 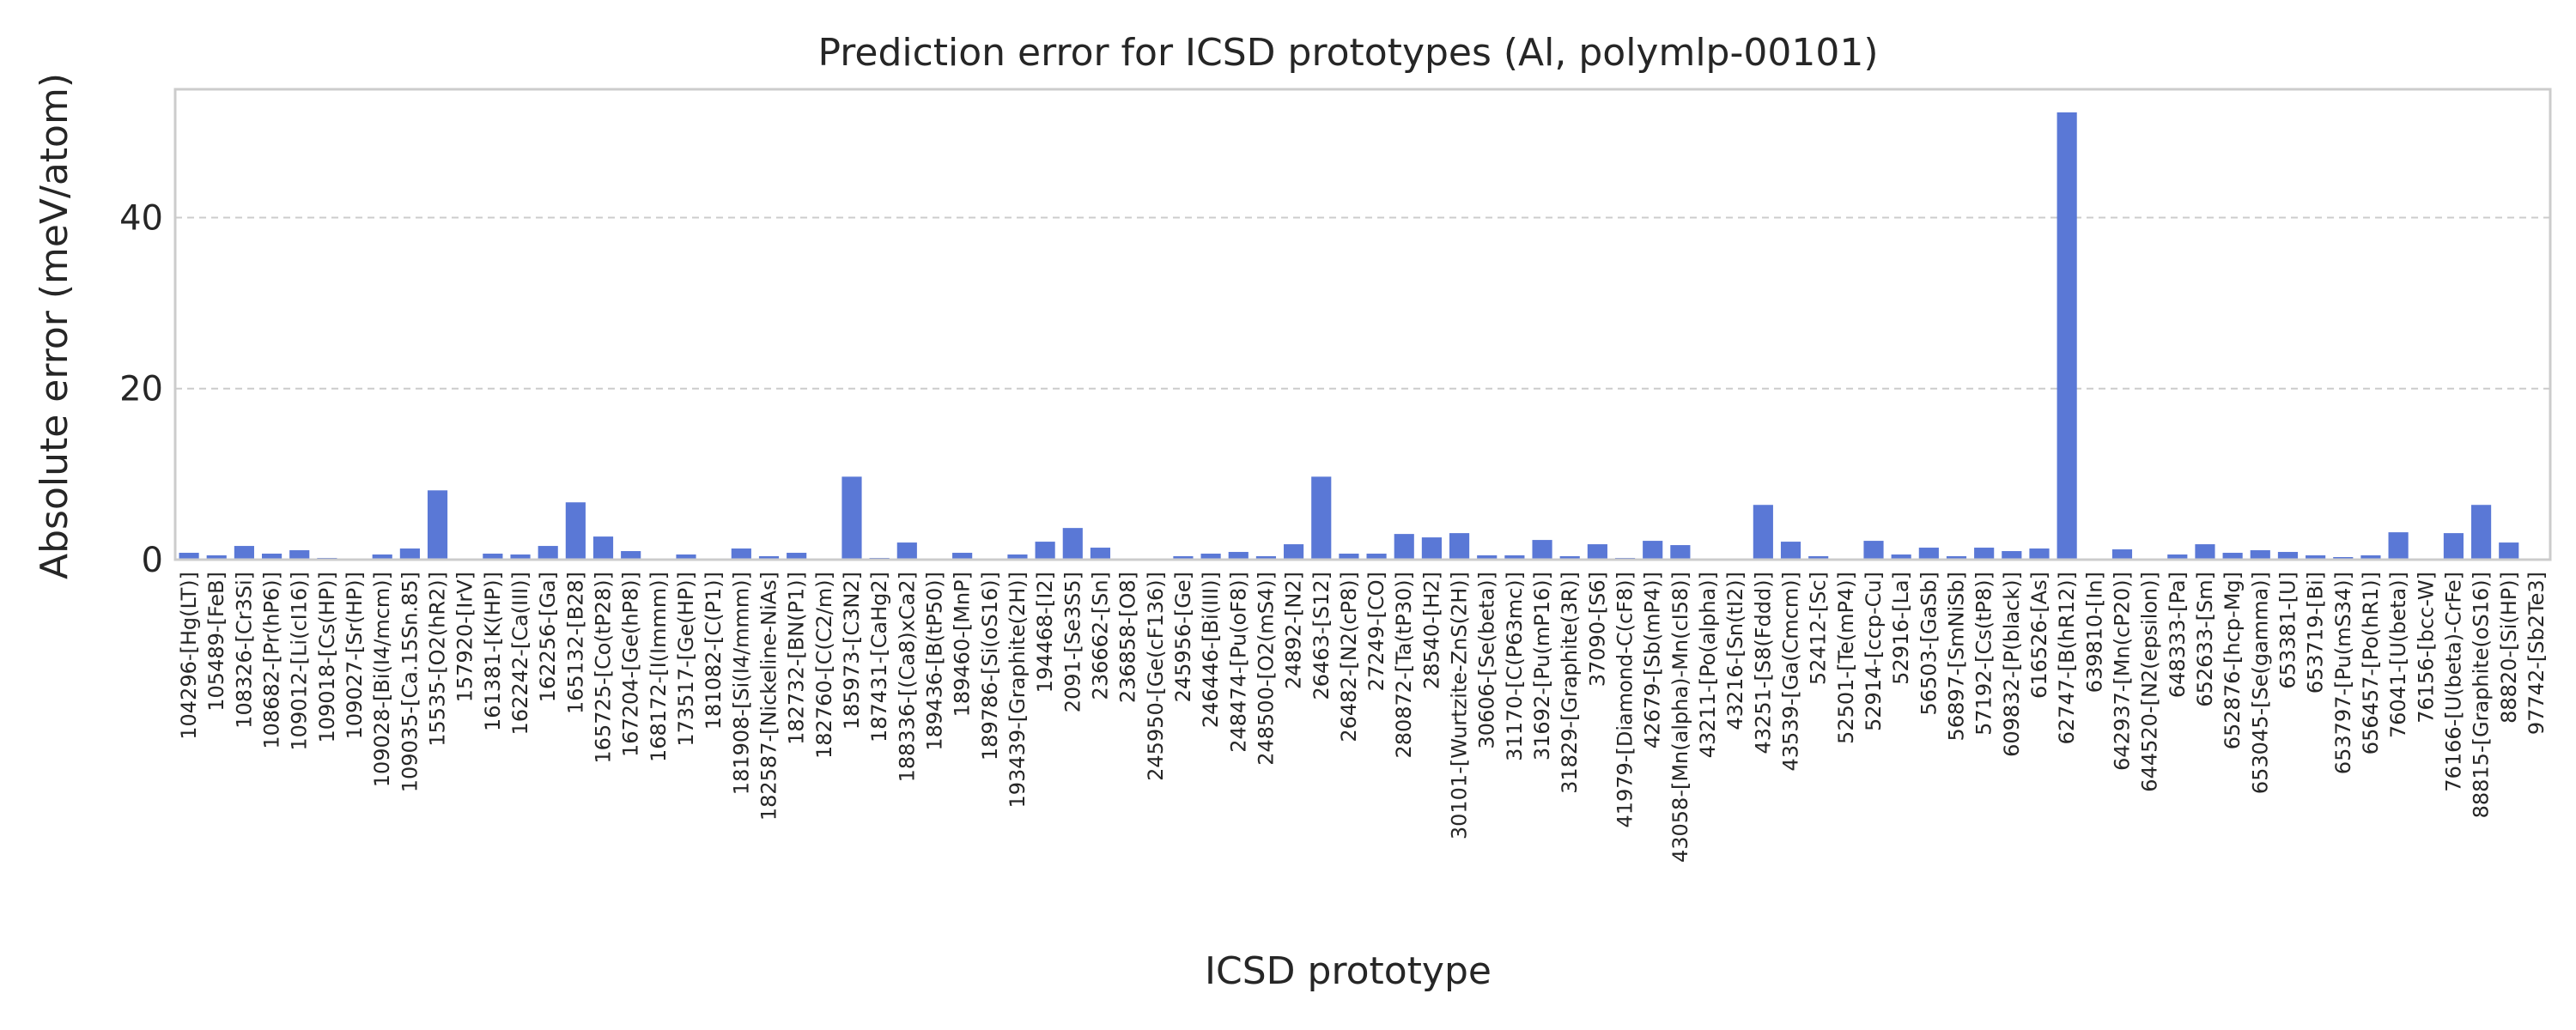 What do you see at coordinates (1901, 628) in the screenshot?
I see `x-tick-label: 52916-[La]` at bounding box center [1901, 628].